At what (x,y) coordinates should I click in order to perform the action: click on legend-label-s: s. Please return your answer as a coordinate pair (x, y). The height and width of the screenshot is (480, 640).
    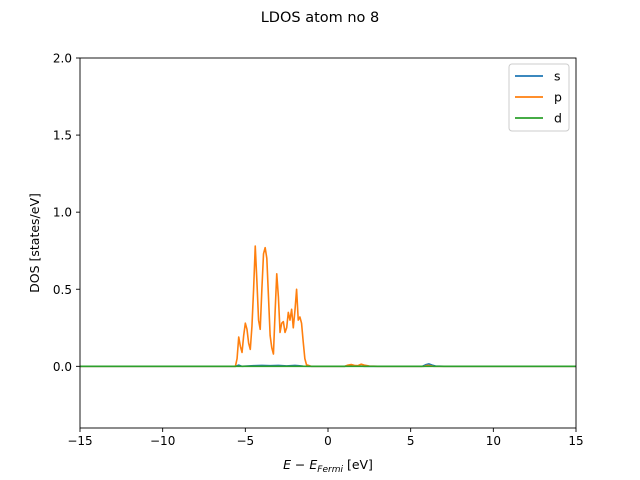
    Looking at the image, I should click on (557, 76).